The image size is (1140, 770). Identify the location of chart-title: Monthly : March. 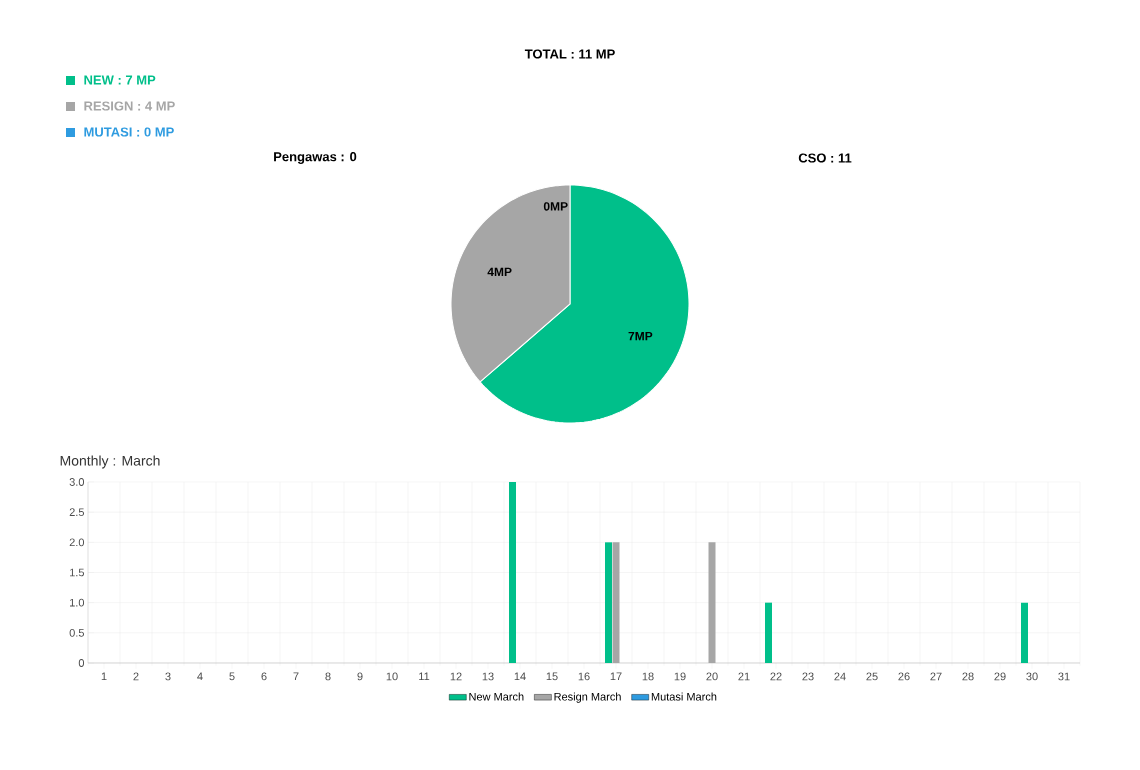
(110, 462).